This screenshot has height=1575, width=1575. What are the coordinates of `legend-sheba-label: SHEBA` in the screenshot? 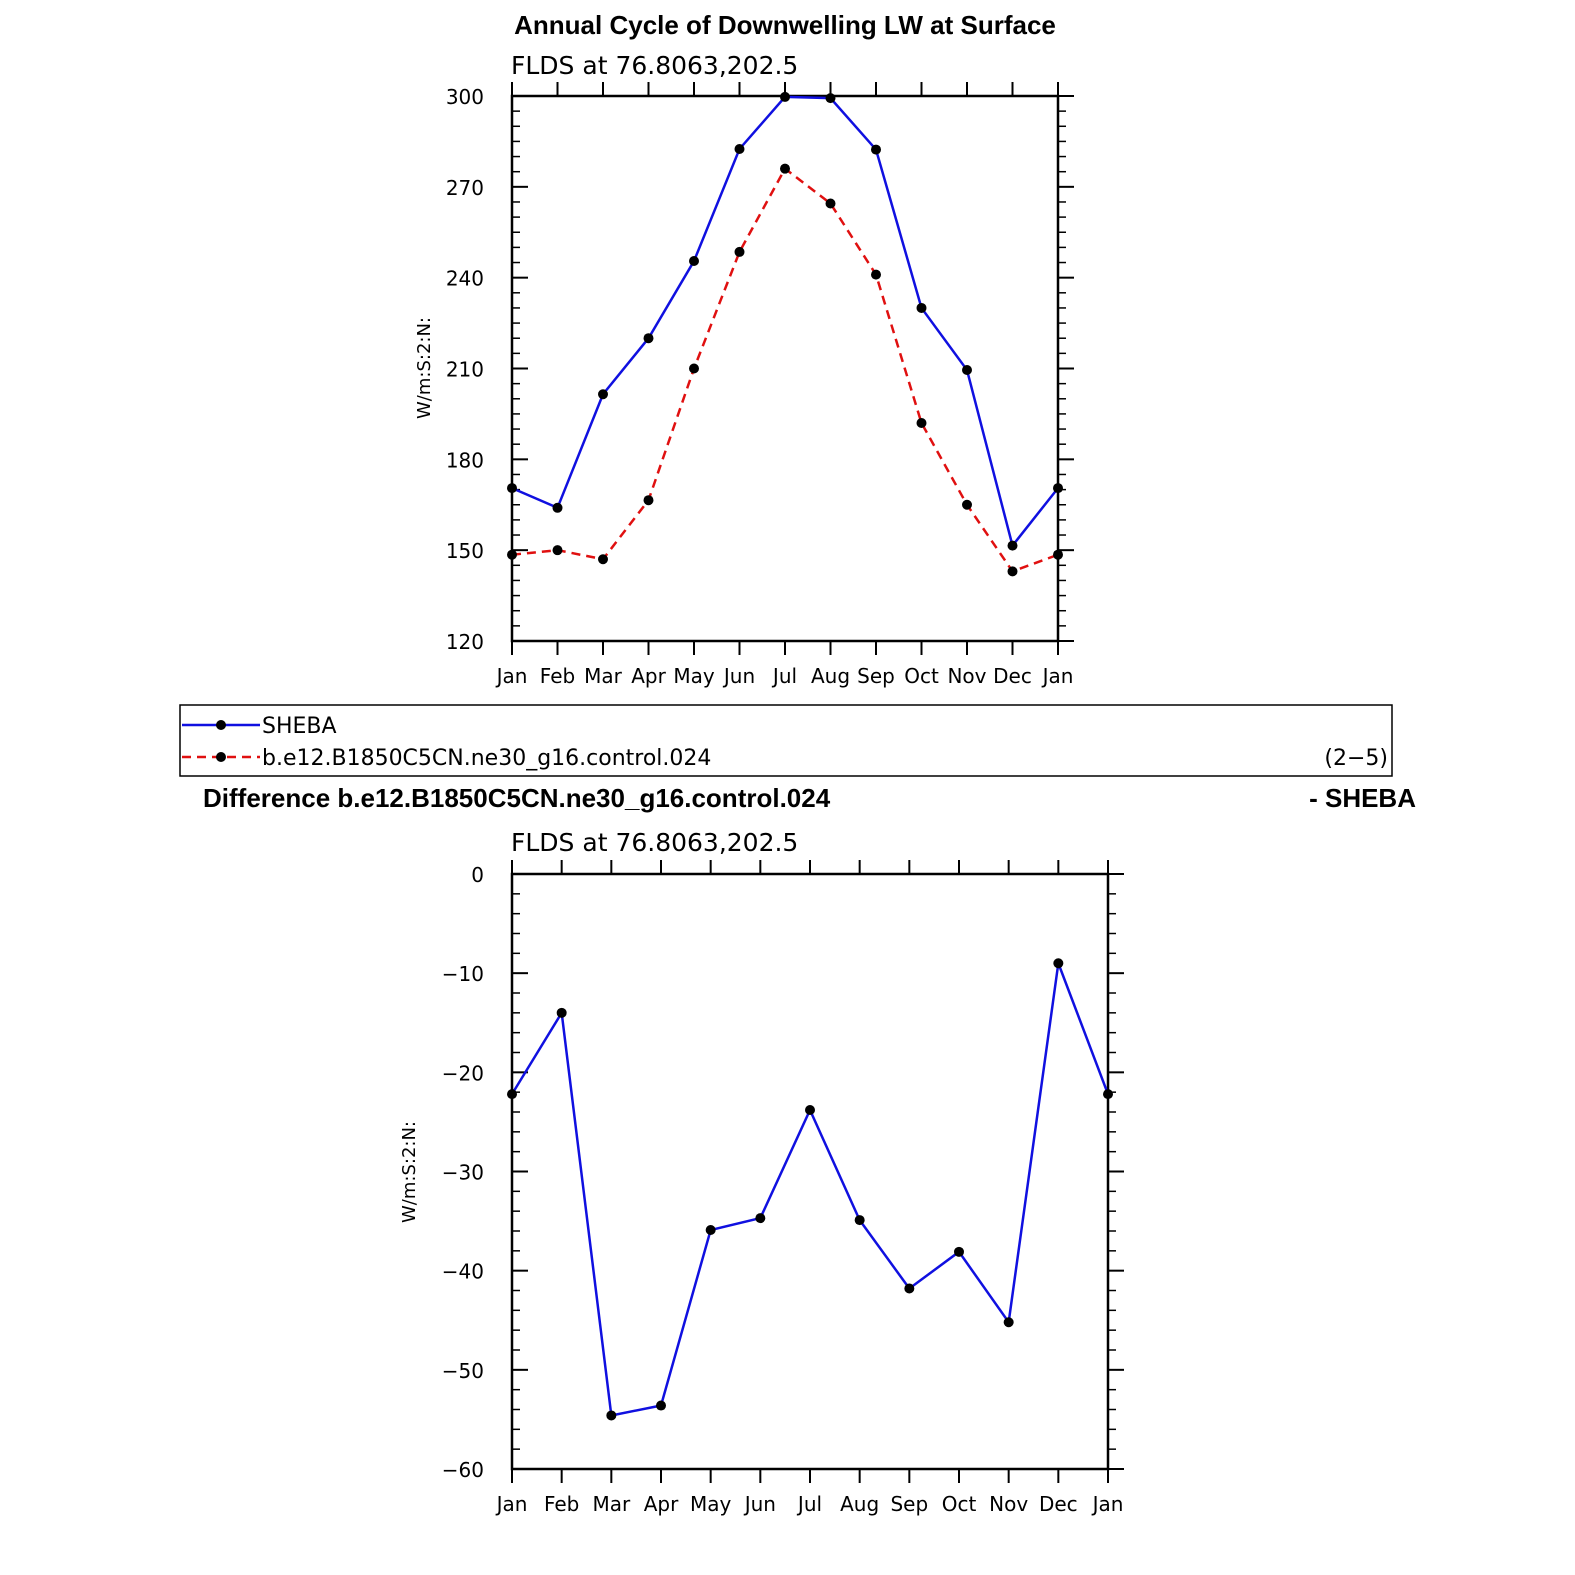 It's located at (299, 726).